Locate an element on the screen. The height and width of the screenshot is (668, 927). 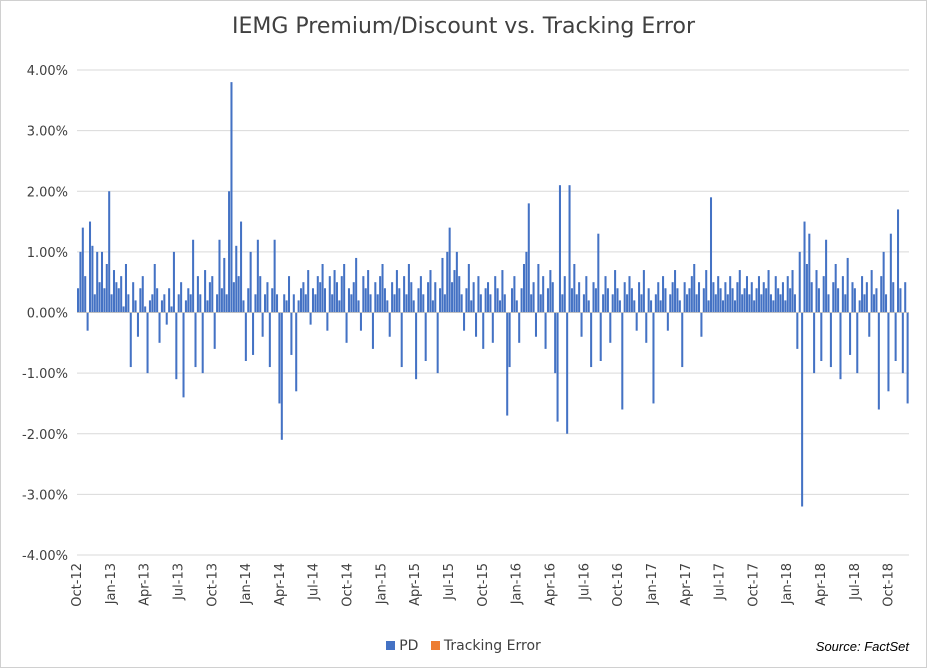
chart-title: IEMG Premium/Discount vs. Tracking Error is located at coordinates (463, 26).